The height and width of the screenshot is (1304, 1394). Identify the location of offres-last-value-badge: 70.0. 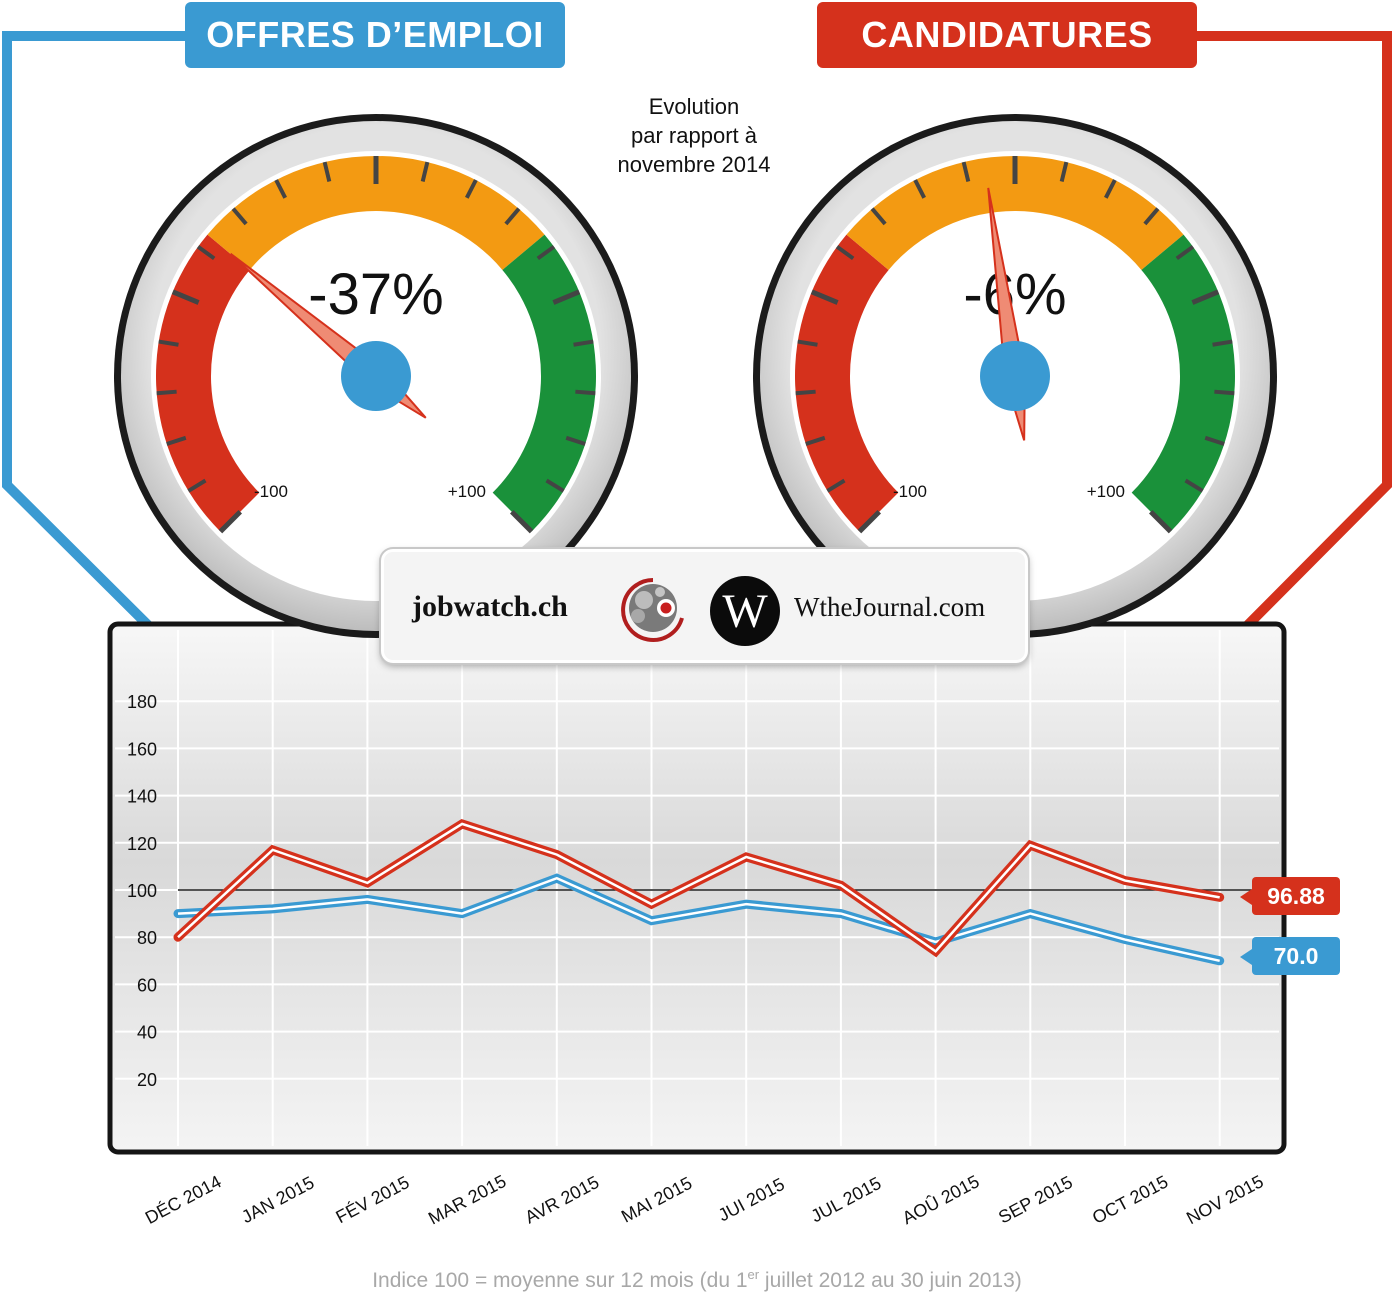
(1290, 956).